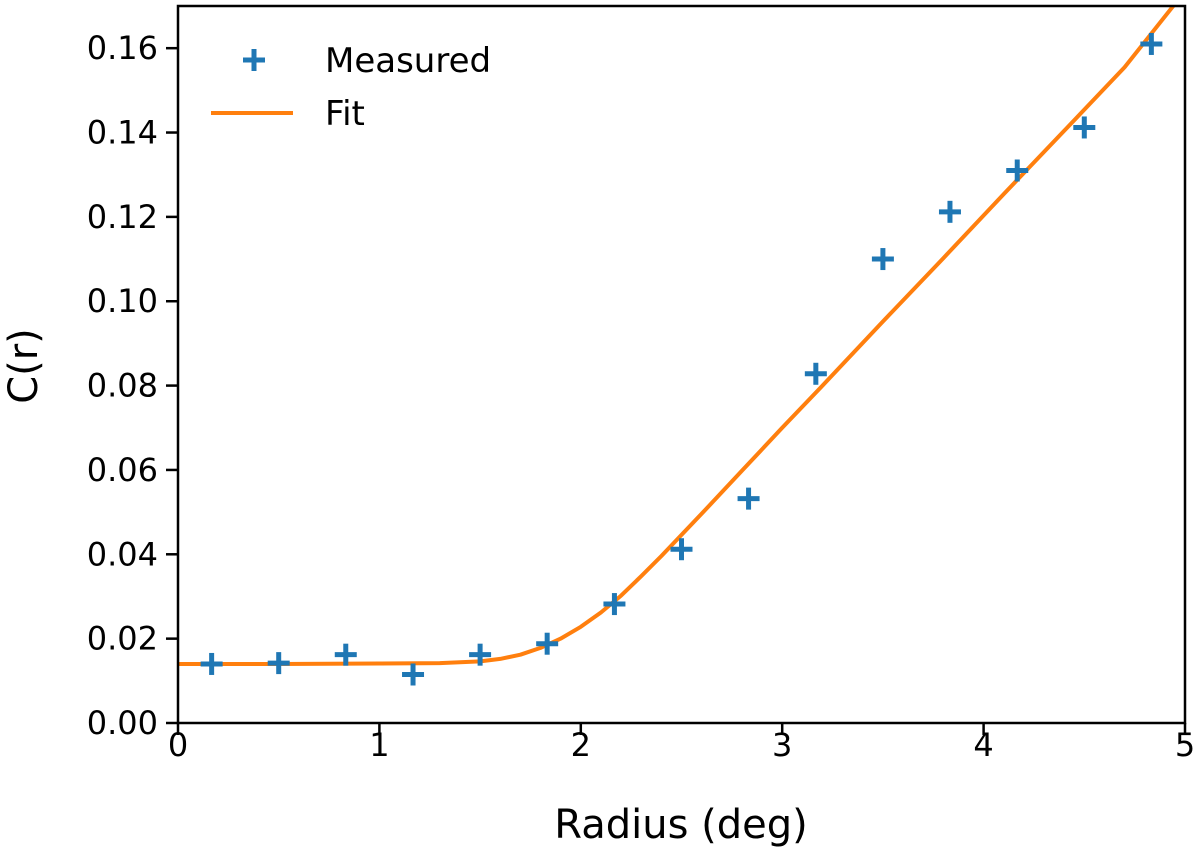  Describe the element at coordinates (122, 48) in the screenshot. I see `y-tick-label: 0.16` at that location.